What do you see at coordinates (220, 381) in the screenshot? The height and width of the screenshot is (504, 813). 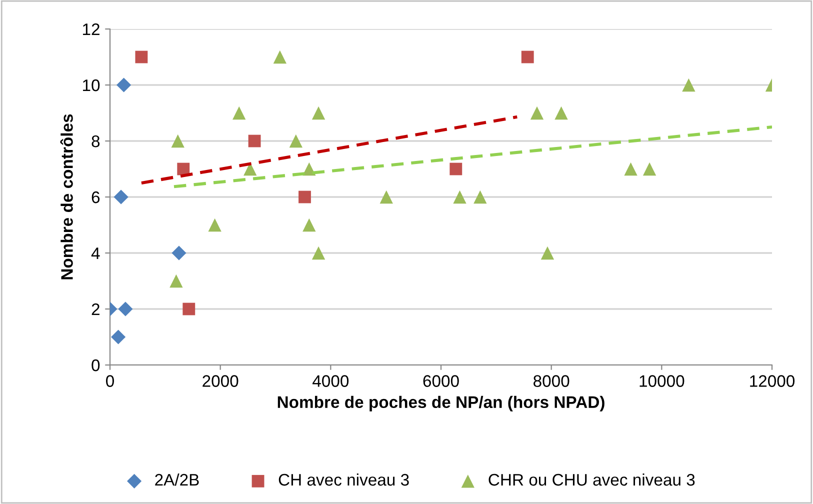 I see `x-tick-label: 2000` at bounding box center [220, 381].